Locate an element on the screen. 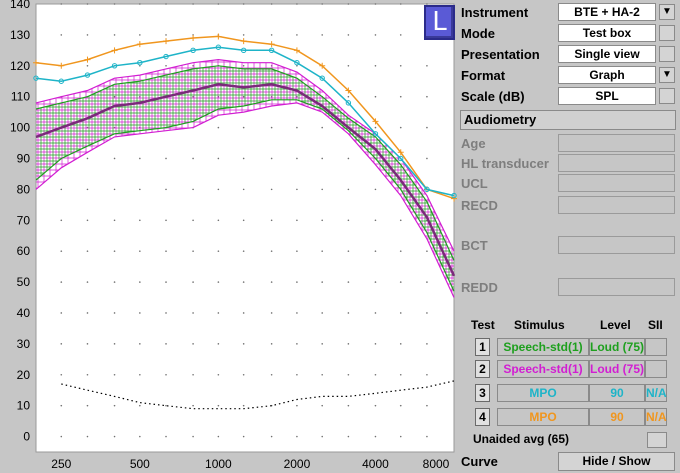  curve-label: Curve is located at coordinates (479, 461).